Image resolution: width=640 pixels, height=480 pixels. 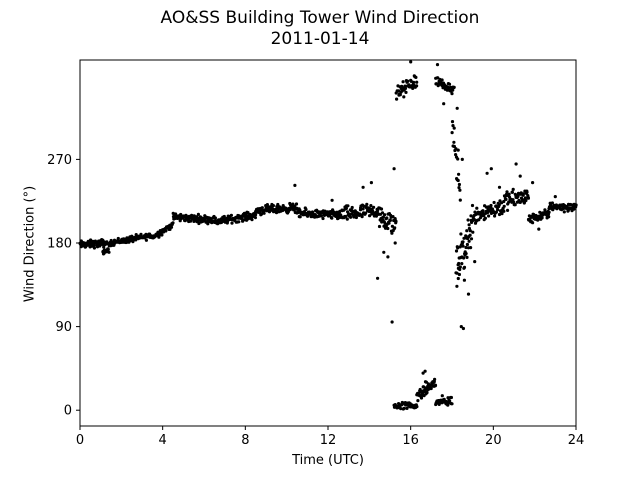 What do you see at coordinates (493, 440) in the screenshot?
I see `x-tick-label: 20` at bounding box center [493, 440].